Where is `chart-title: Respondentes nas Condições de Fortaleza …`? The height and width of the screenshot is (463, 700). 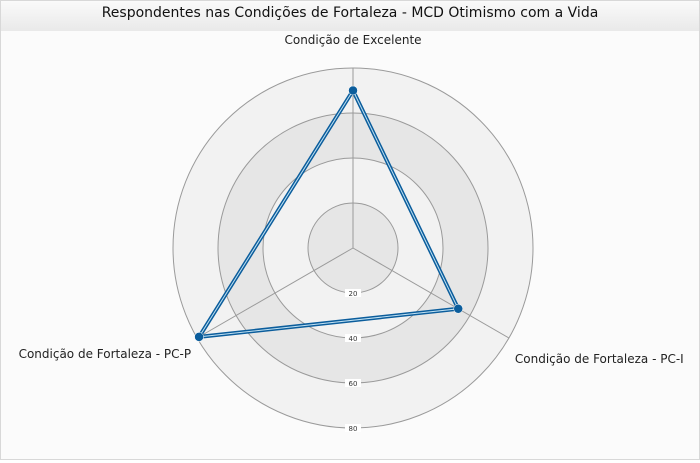
chart-title: Respondentes nas Condições de Fortaleza … is located at coordinates (350, 13).